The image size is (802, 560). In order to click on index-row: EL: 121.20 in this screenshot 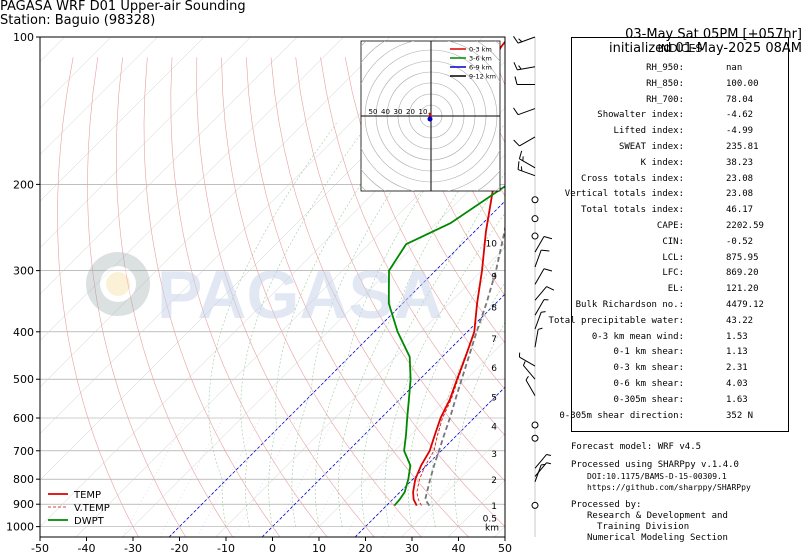, I will do `click(680, 290)`.